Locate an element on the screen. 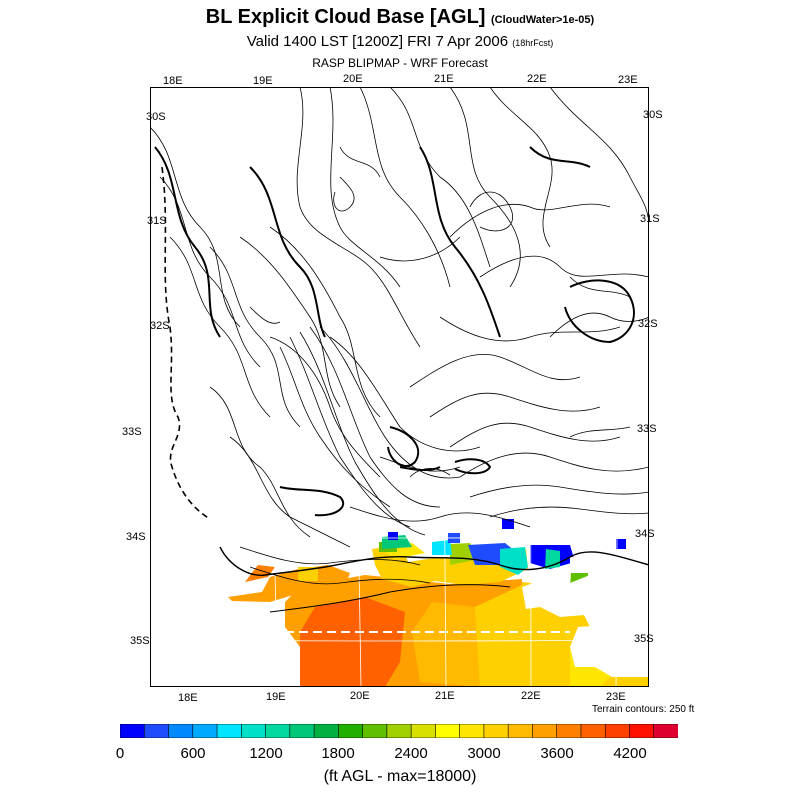  lon-top-22e: 22E is located at coordinates (537, 79).